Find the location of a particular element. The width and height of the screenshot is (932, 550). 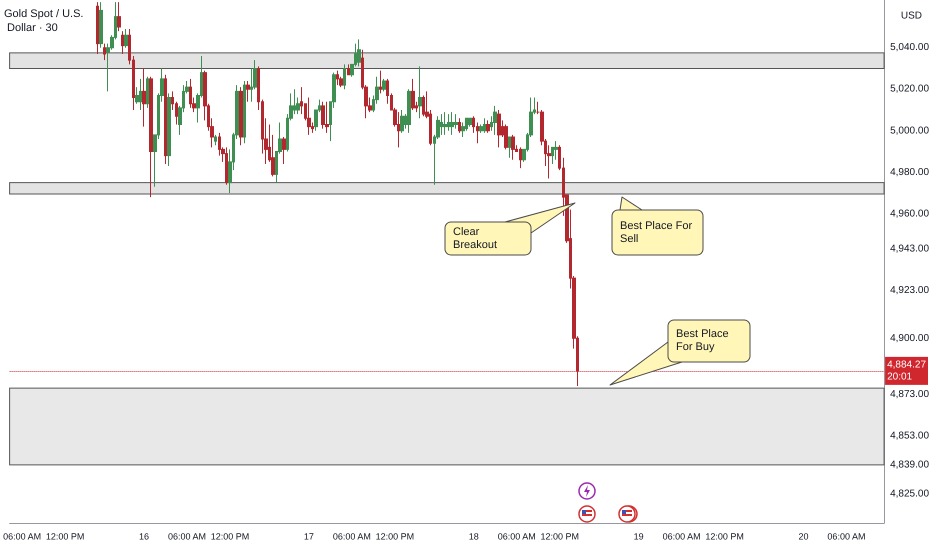

ref-line-label: 4,884.27 20:01 is located at coordinates (906, 370).